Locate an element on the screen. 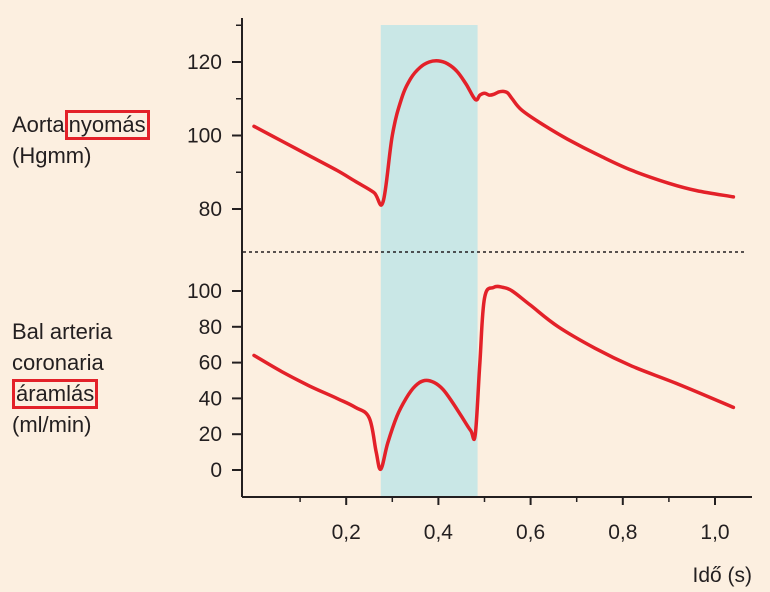 The height and width of the screenshot is (592, 770). top-panel-label-prefix: Aorta is located at coordinates (38, 124).